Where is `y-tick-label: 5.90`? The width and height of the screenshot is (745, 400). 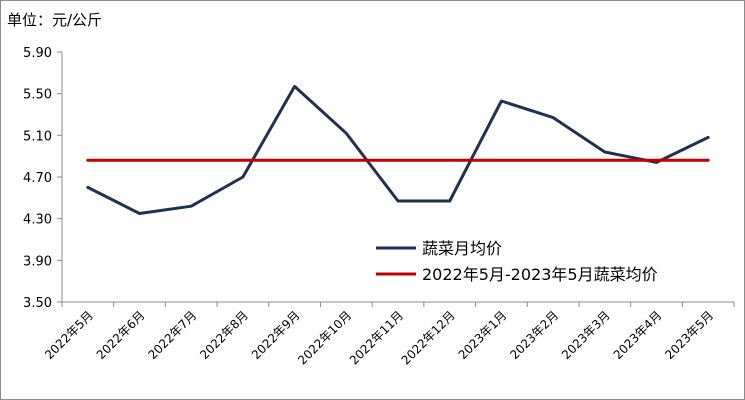
y-tick-label: 5.90 is located at coordinates (37, 53).